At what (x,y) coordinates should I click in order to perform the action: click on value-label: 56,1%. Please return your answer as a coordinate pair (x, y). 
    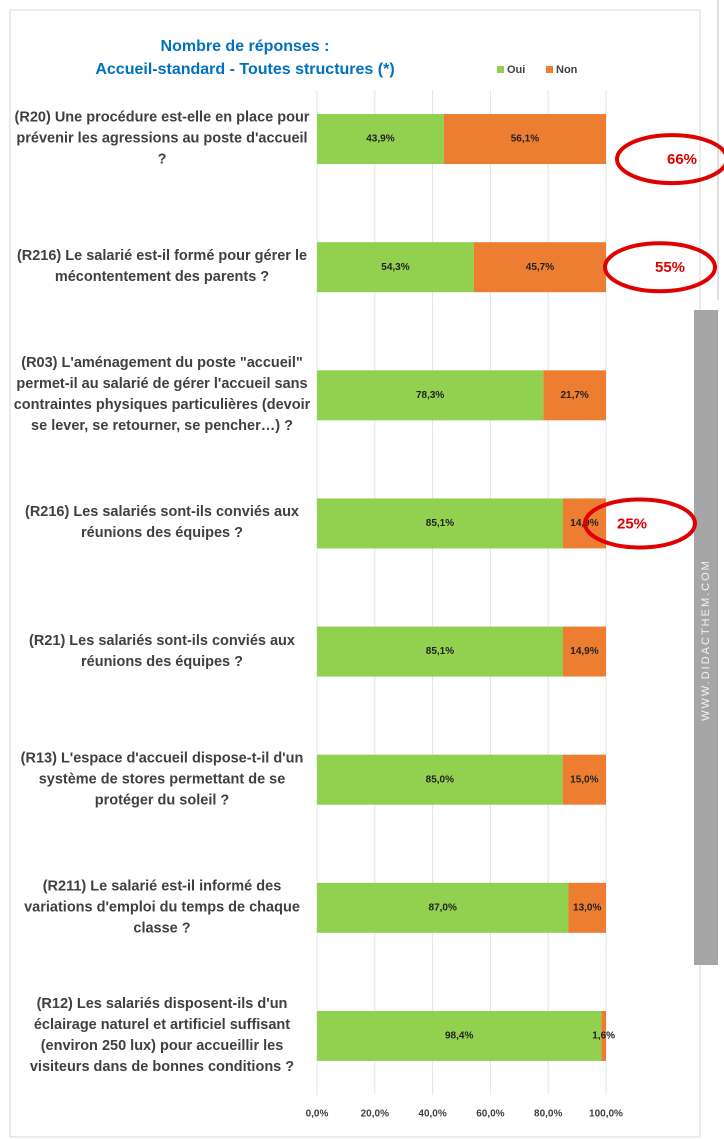
    Looking at the image, I should click on (525, 139).